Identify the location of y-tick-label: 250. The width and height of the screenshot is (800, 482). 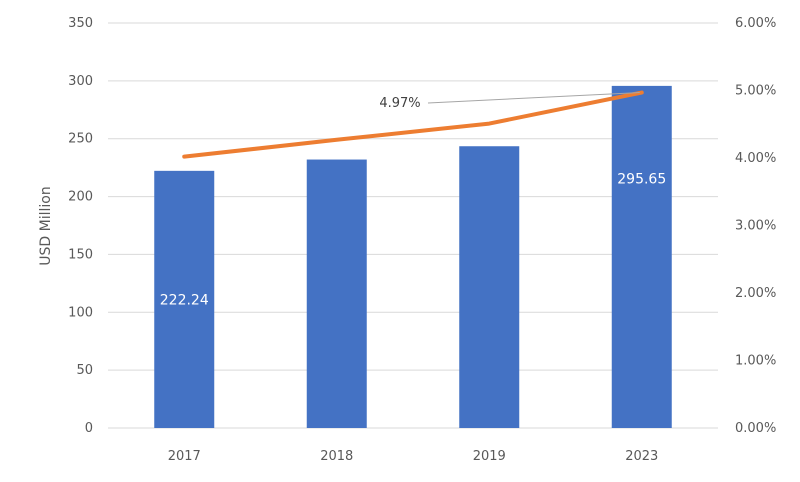
(80, 139).